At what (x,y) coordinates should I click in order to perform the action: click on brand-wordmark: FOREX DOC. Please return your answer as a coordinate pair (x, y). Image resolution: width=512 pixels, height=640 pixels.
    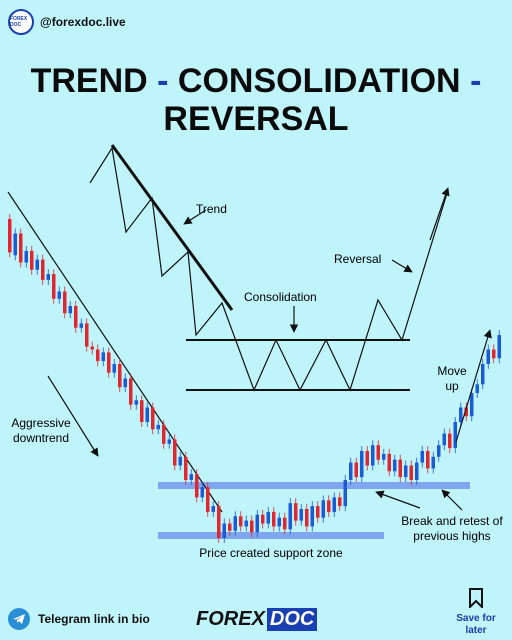
    Looking at the image, I should click on (257, 619).